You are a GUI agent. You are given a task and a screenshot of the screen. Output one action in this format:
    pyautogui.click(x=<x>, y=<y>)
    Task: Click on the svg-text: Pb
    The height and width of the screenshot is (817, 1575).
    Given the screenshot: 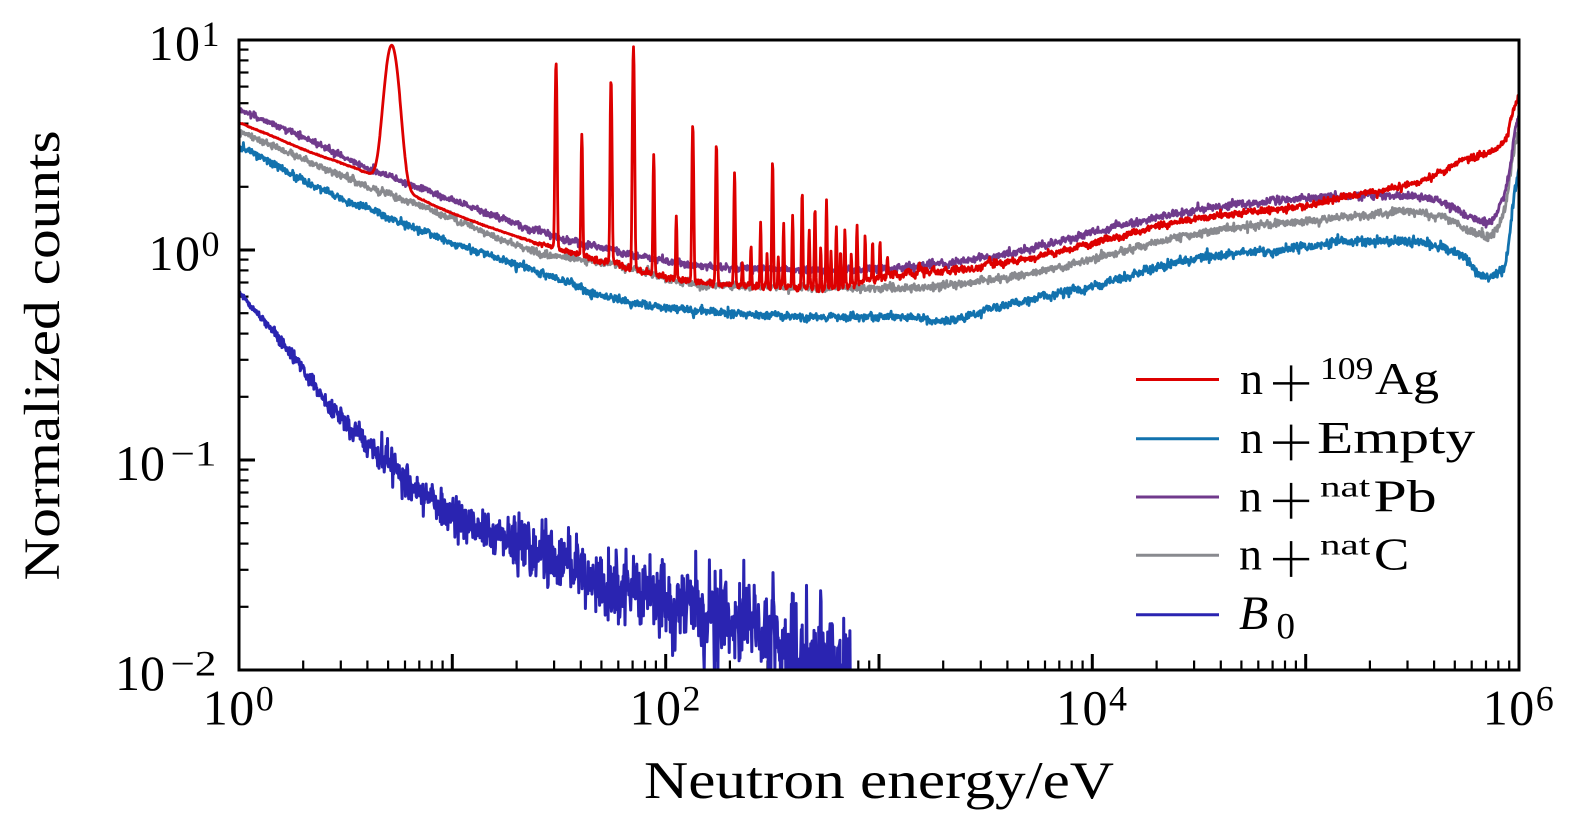 What is the action you would take?
    pyautogui.click(x=1405, y=496)
    